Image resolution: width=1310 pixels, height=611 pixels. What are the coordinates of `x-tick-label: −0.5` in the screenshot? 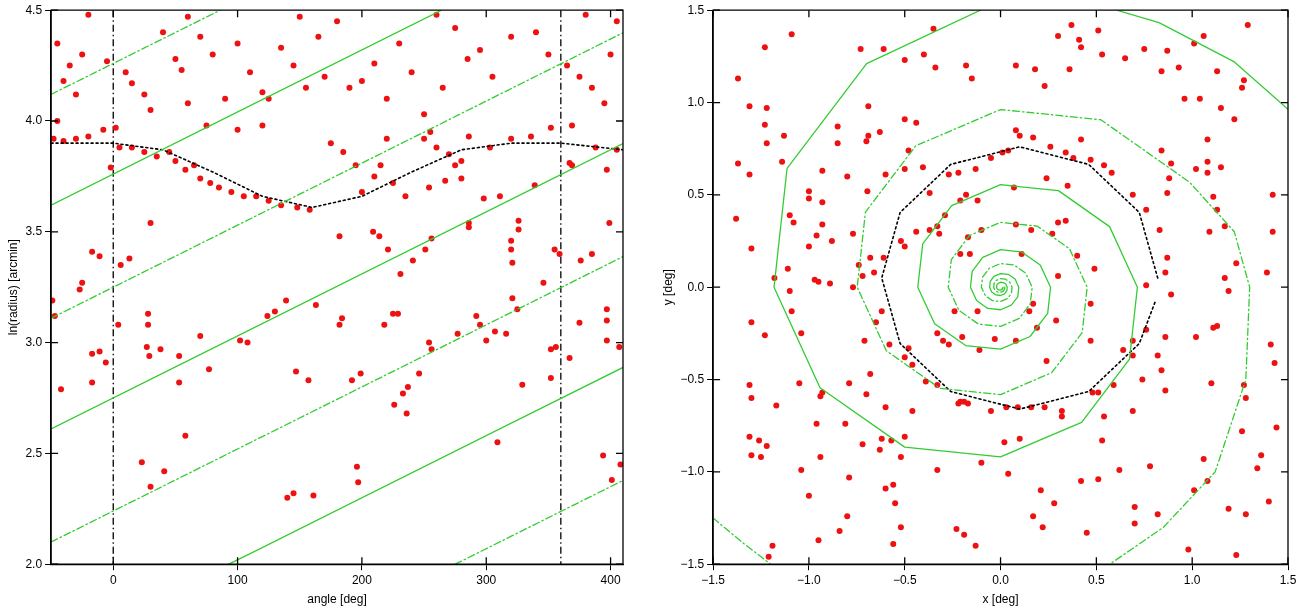 It's located at (904, 579).